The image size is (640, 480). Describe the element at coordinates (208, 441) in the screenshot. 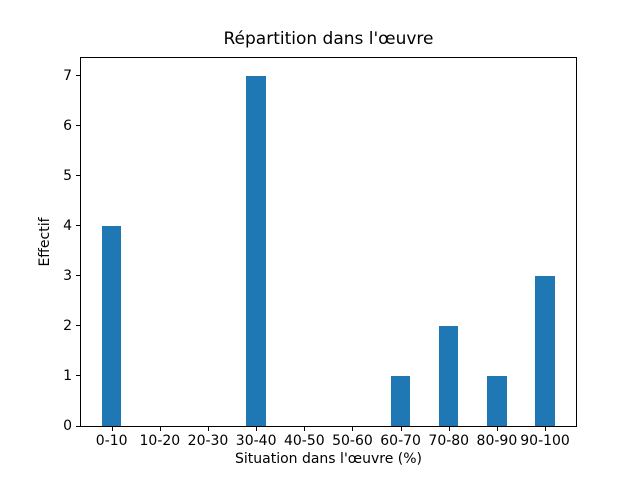

I see `x-tick-label: 20-30` at that location.